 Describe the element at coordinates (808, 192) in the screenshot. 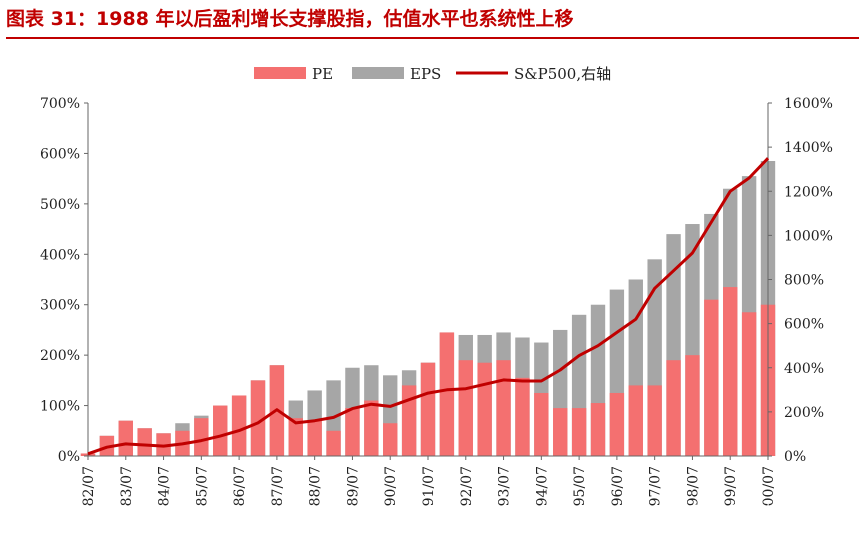

I see `y2-tick-label: 1200%` at that location.